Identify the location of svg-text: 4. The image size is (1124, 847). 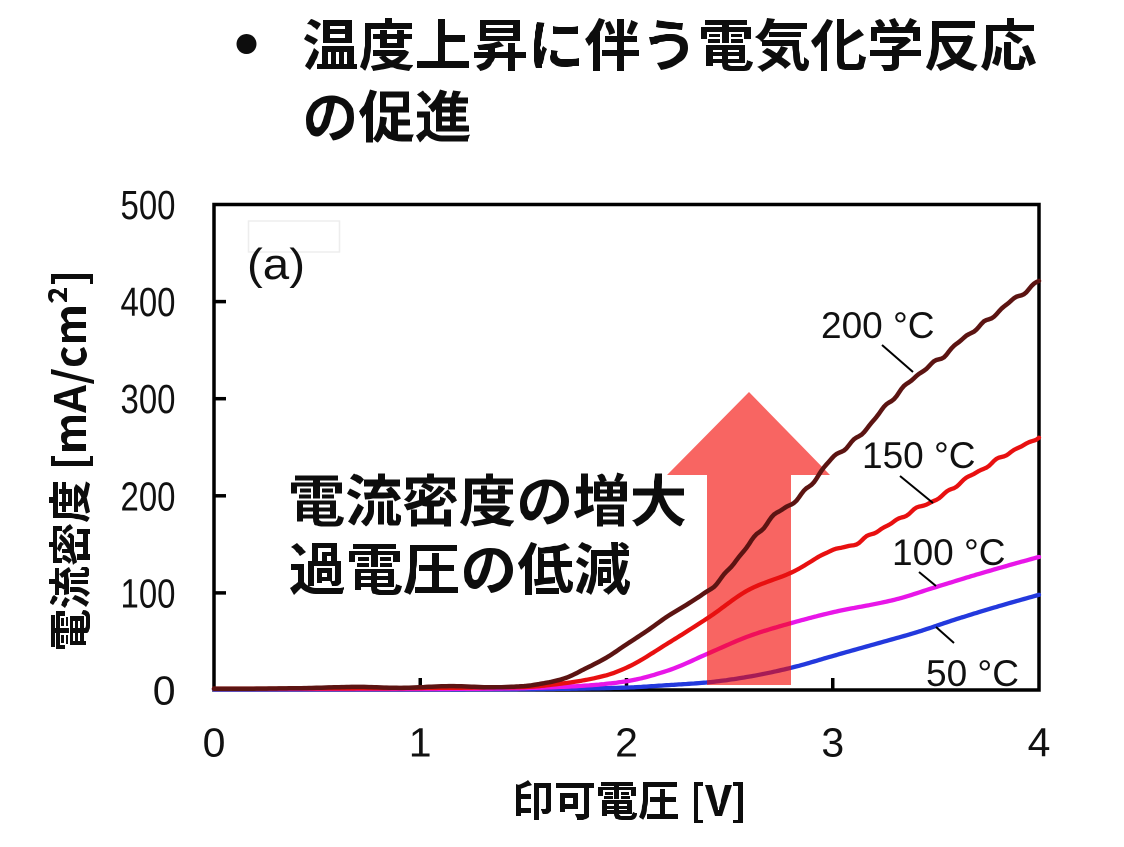
(1039, 743).